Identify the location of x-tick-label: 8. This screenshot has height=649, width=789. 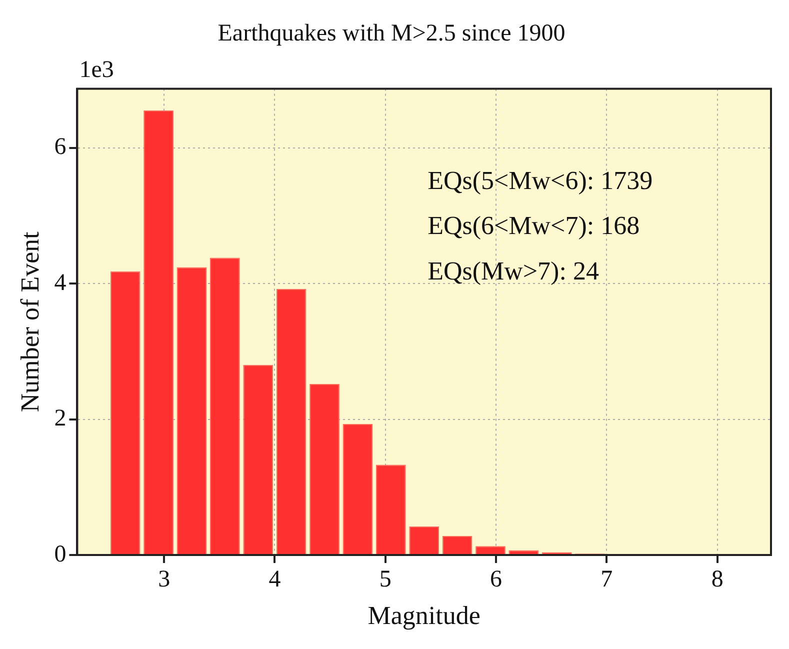
(717, 579).